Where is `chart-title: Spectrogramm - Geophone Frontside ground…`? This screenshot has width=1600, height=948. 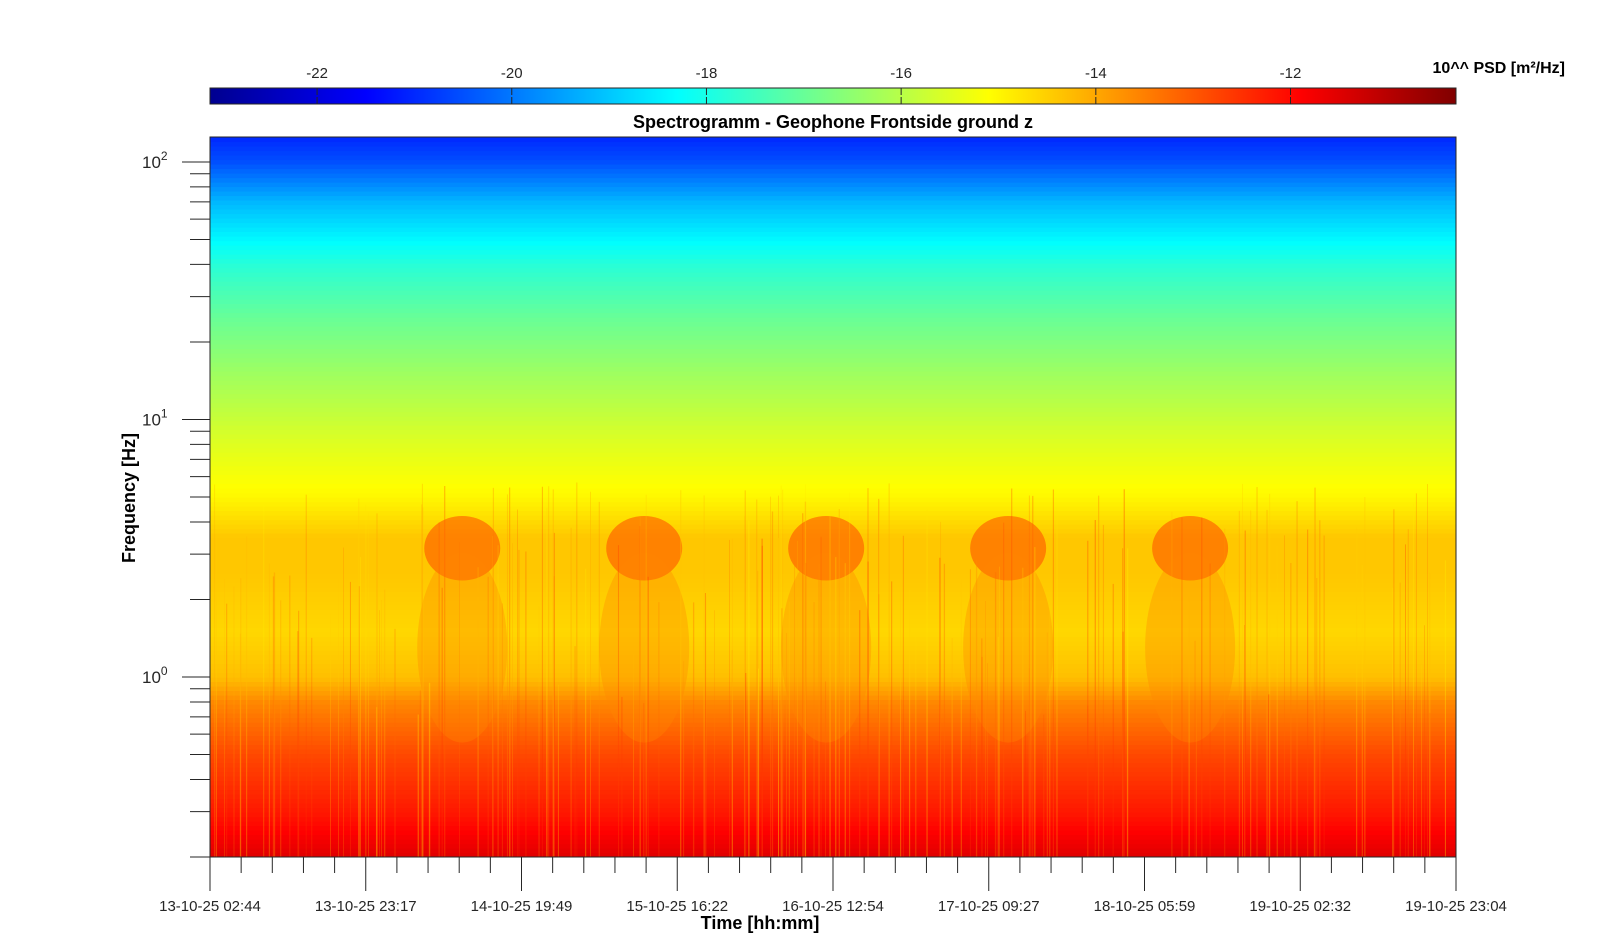
chart-title: Spectrogramm - Geophone Frontside ground… is located at coordinates (833, 122).